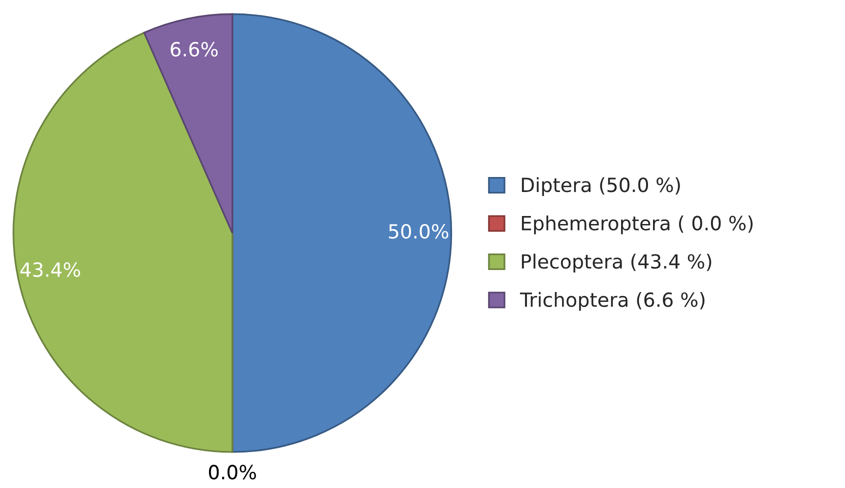  I want to click on data-label: 6.6%, so click(194, 49).